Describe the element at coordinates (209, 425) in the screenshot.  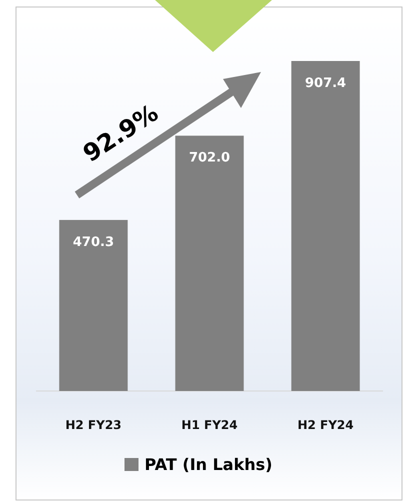
I see `x-tick-label: H1 FY24` at that location.